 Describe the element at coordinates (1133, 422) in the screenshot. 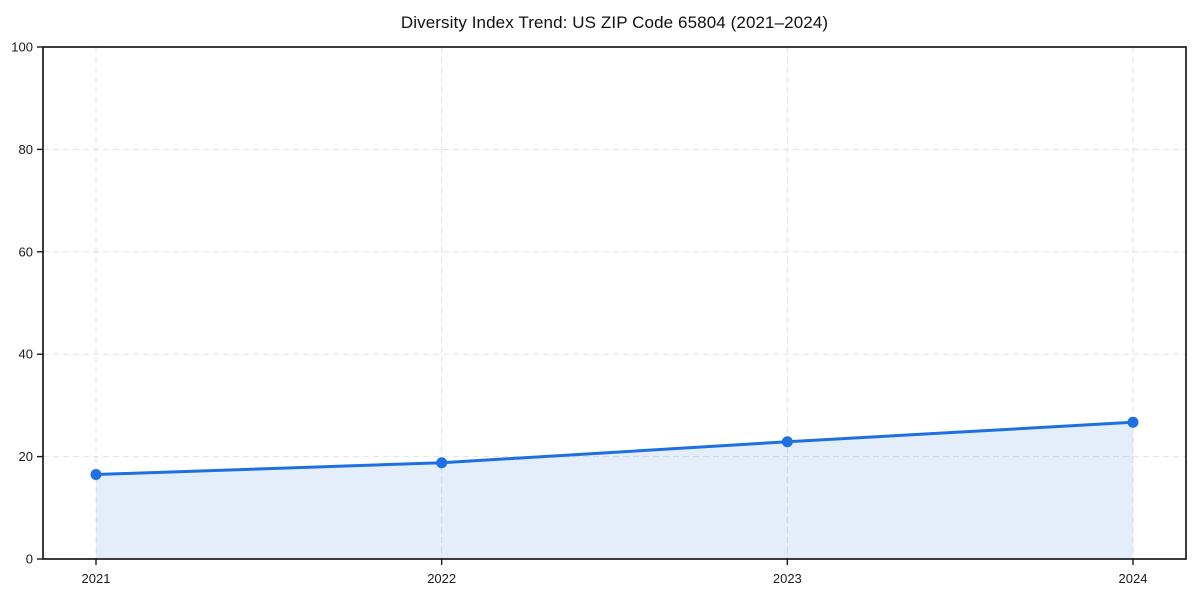

I see `data-point-2024` at that location.